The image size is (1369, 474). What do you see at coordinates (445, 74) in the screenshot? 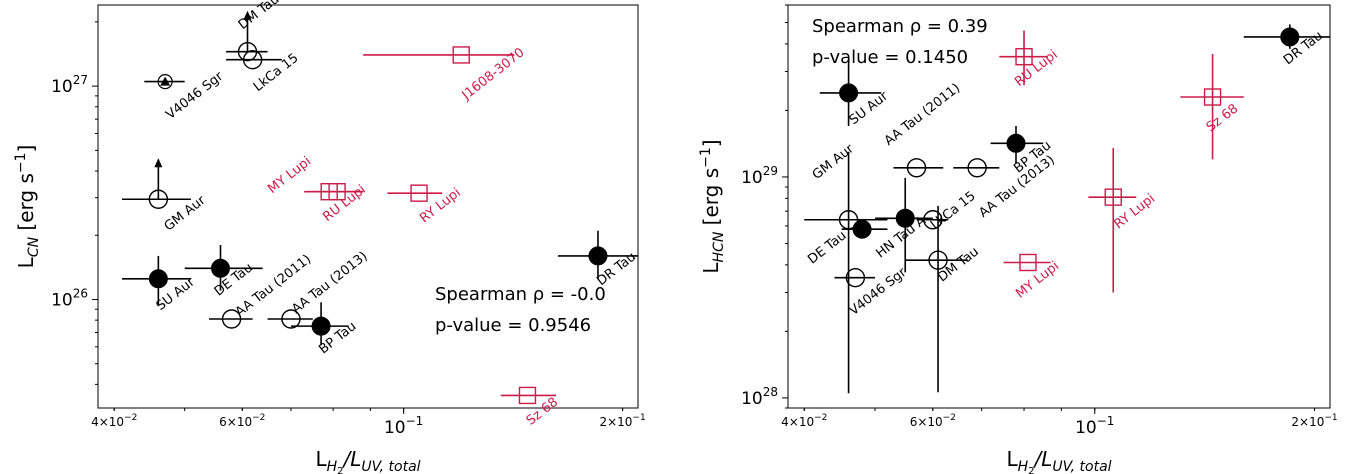
I see `data-point: J1608-3070` at bounding box center [445, 74].